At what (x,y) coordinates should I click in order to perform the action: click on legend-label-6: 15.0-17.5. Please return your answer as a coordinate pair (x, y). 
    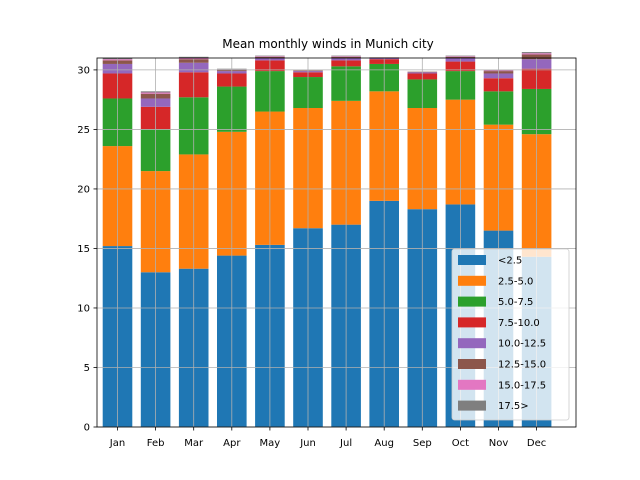
    Looking at the image, I should click on (522, 385).